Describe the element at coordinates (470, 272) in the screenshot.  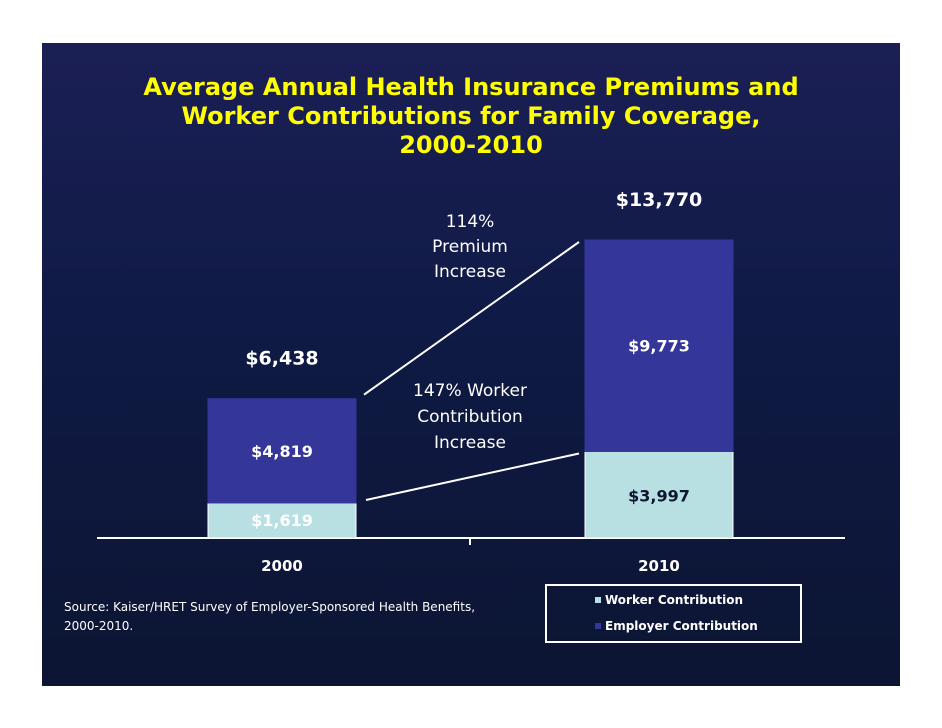
I see `premium-increase-line-3: Increase` at that location.